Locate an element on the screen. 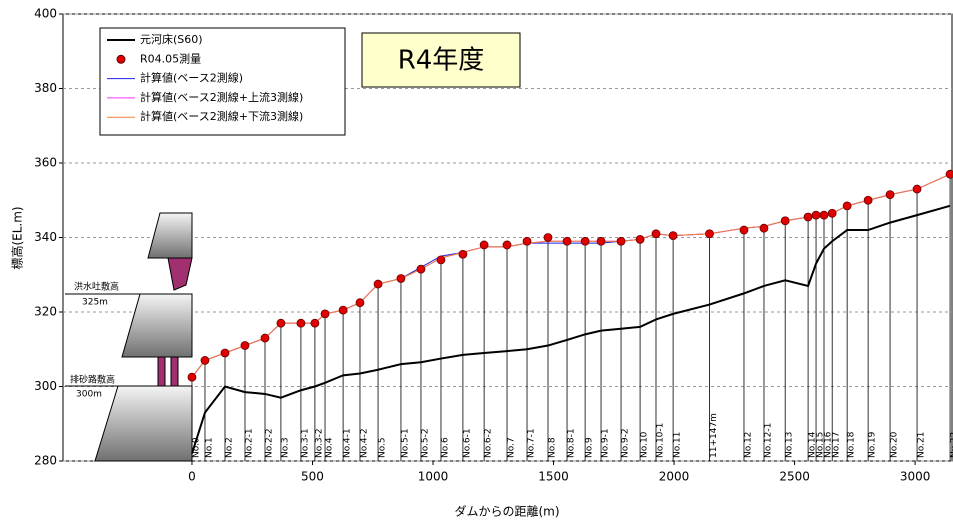 This screenshot has width=953, height=527. legend-label: 計算値(ベース2測線) is located at coordinates (191, 78).